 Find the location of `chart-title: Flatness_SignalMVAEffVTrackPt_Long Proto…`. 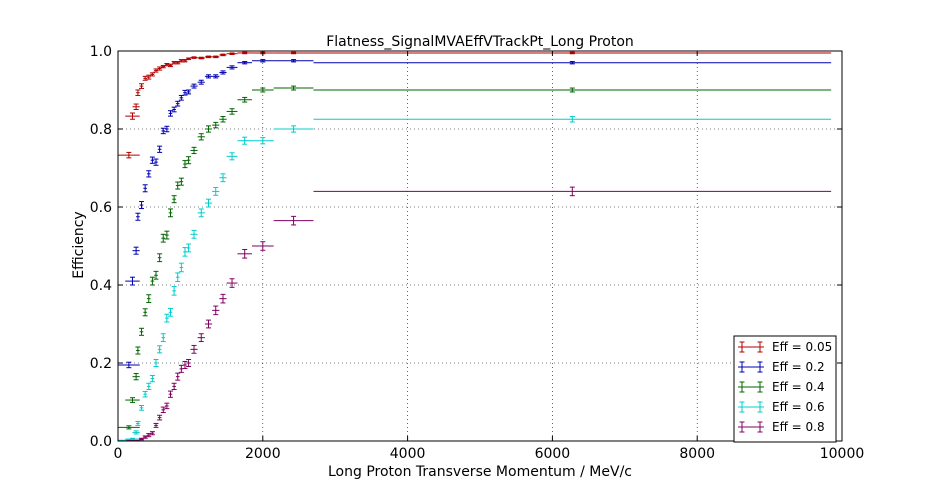

chart-title: Flatness_SignalMVAEffVTrackPt_Long Proto… is located at coordinates (480, 42).